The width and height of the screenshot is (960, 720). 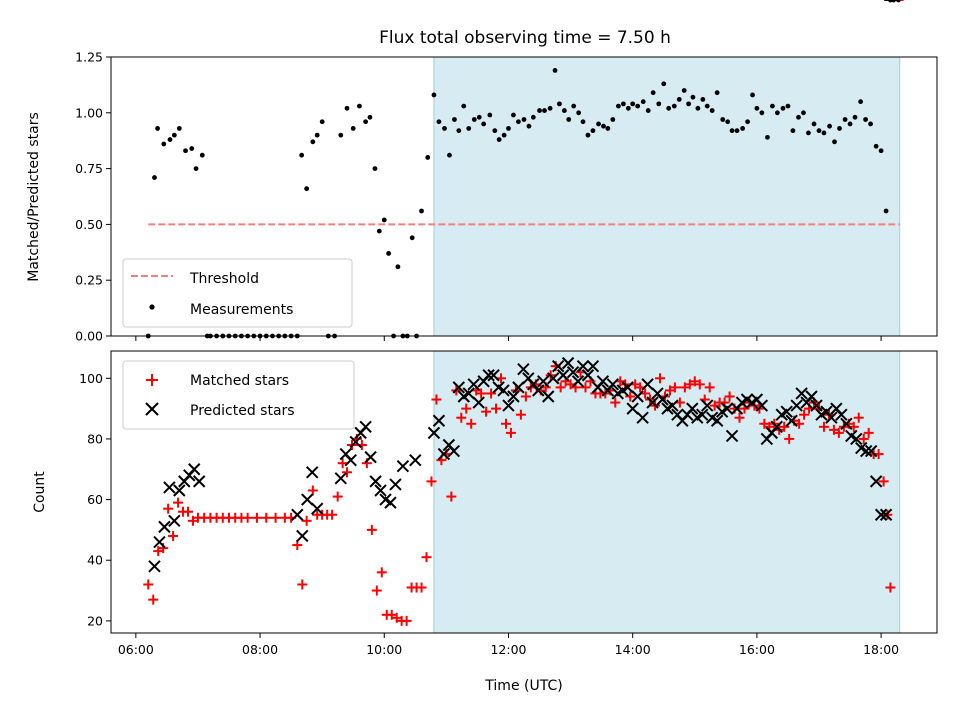 I want to click on x-tick-label: 06:00, so click(x=136, y=649).